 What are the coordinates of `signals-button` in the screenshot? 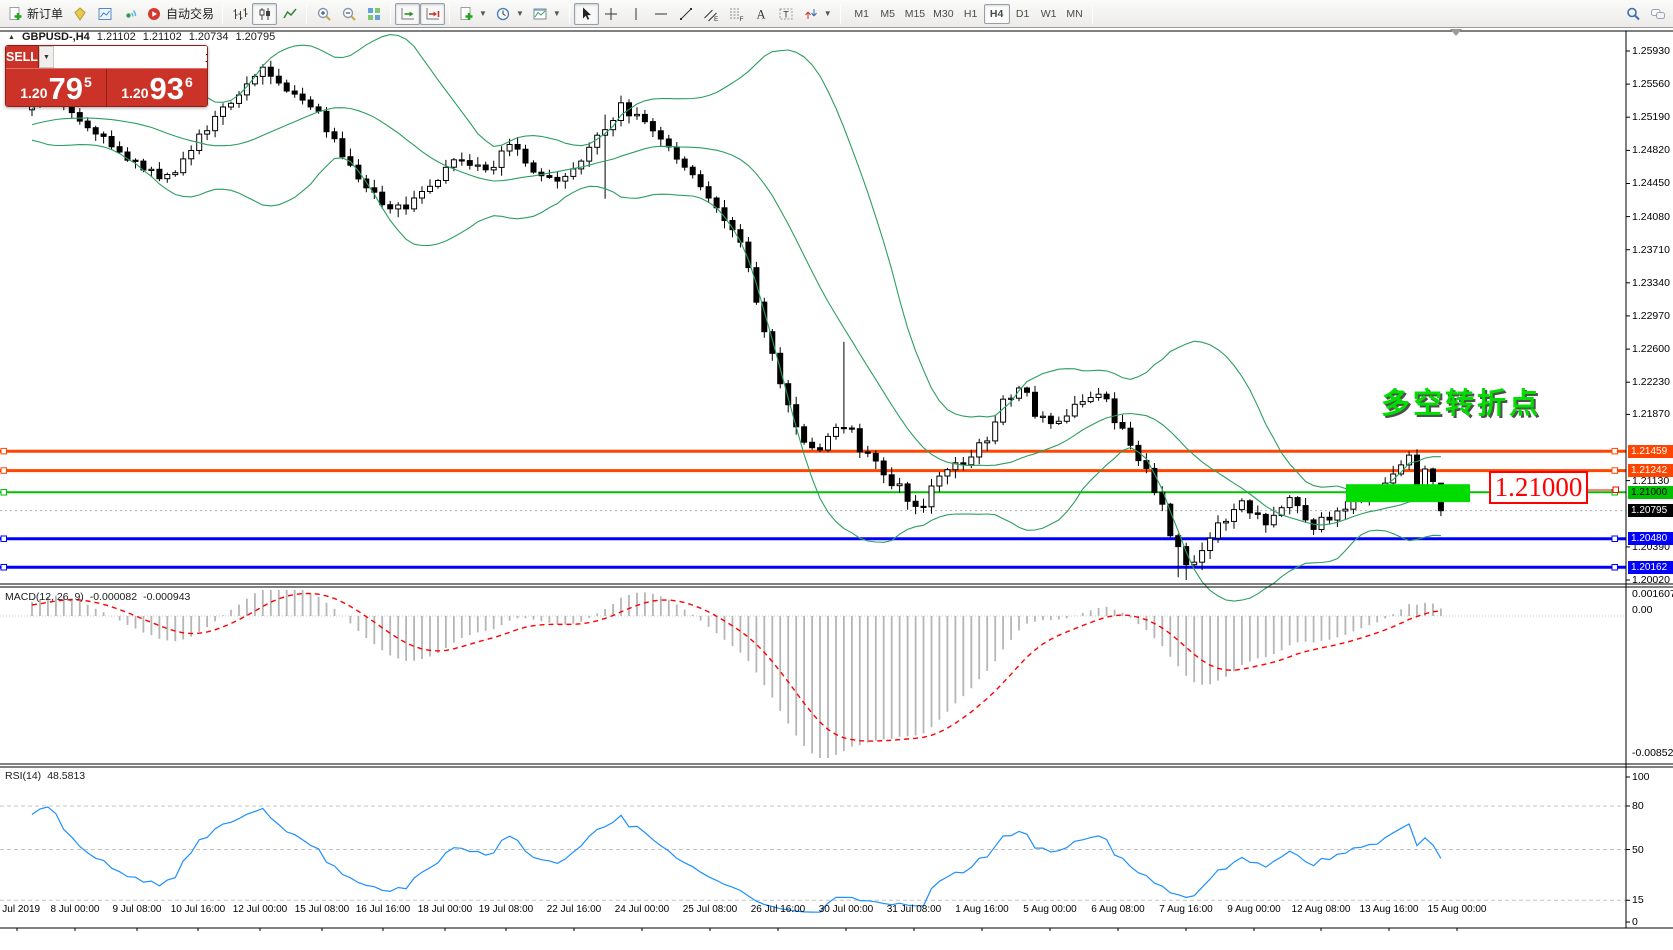 It's located at (129, 14).